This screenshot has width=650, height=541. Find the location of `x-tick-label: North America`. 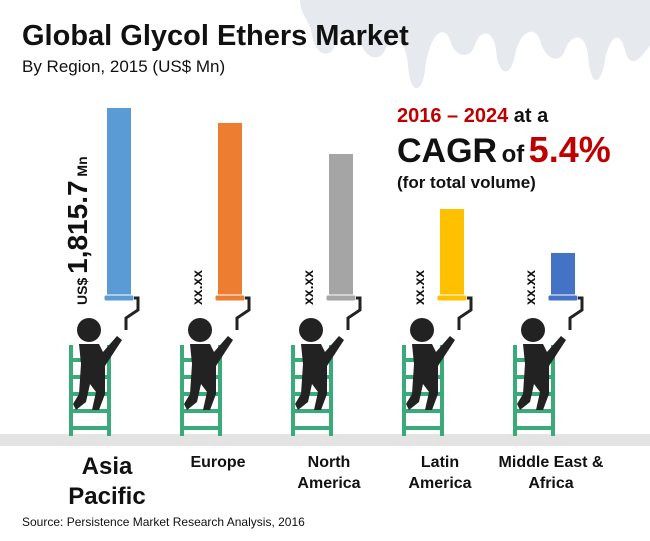

x-tick-label: North America is located at coordinates (329, 473).